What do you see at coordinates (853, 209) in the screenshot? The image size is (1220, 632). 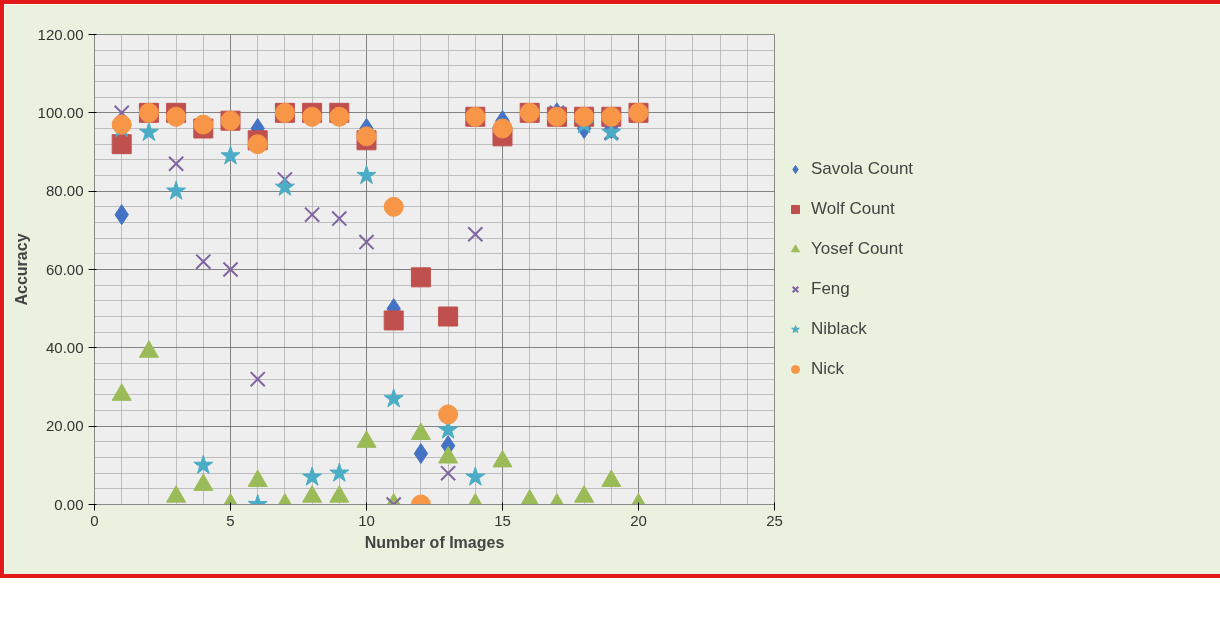 I see `legend-label: Wolf Count` at bounding box center [853, 209].